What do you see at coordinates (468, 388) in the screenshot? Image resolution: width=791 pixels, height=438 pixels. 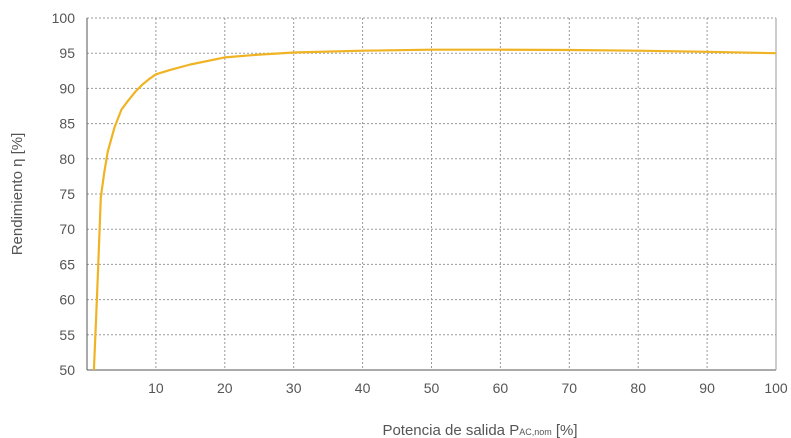 I see `x-tick-labels: 10 20 30 40 50 60 70 80 90 100` at bounding box center [468, 388].